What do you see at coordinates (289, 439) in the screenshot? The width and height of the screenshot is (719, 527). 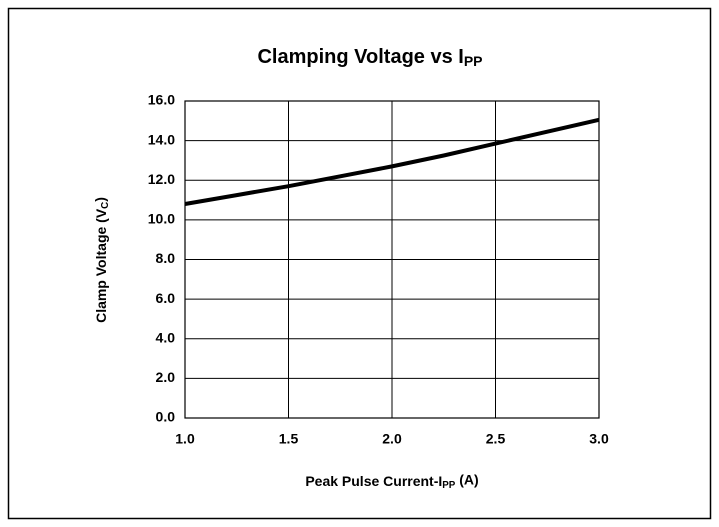 I see `x-tick-label: 1.5` at bounding box center [289, 439].